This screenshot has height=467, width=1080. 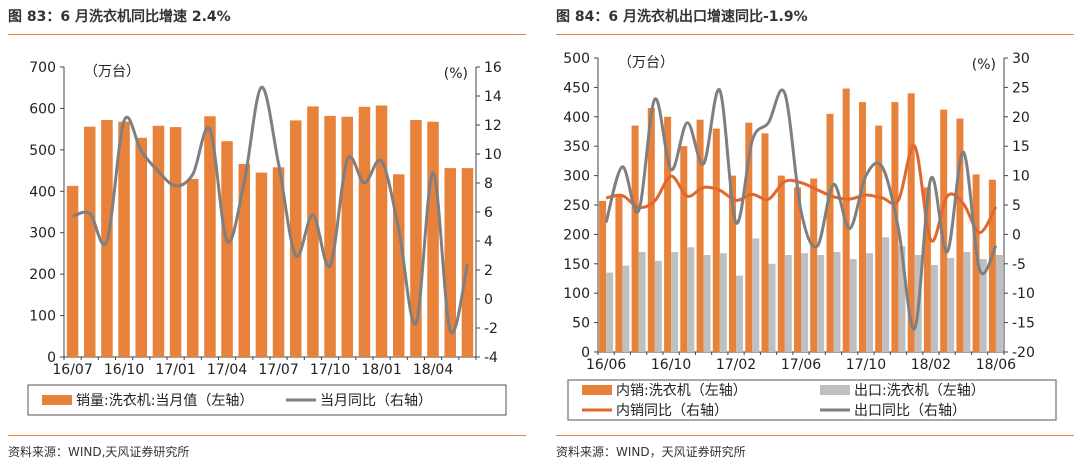 I want to click on source-note: 资料来源：WIND,天风证券研究所, so click(x=99, y=452).